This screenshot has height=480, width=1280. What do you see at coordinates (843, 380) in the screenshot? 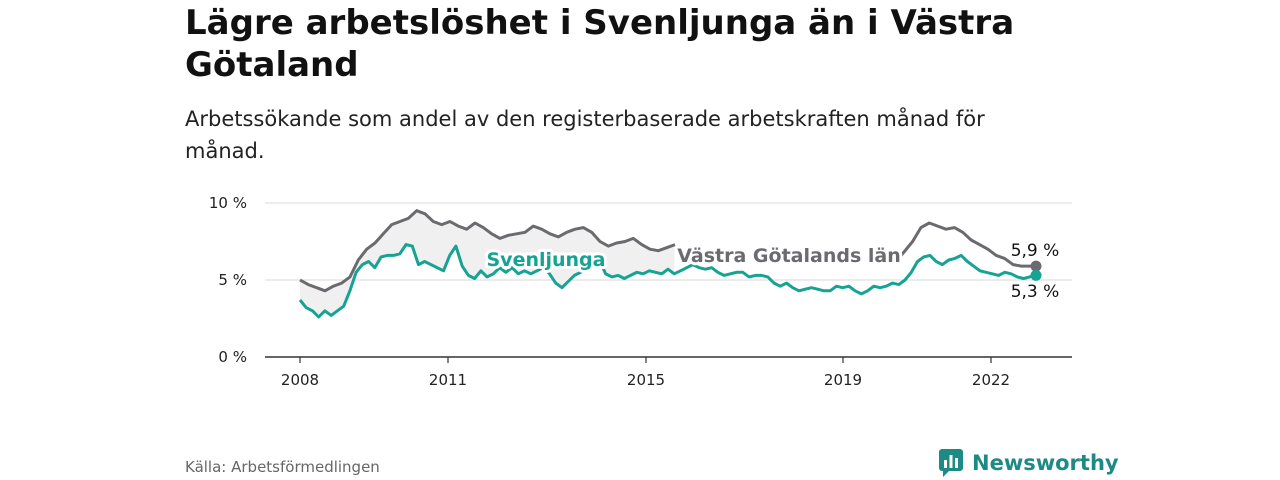
I see `x-tick-label: 2019` at bounding box center [843, 380].